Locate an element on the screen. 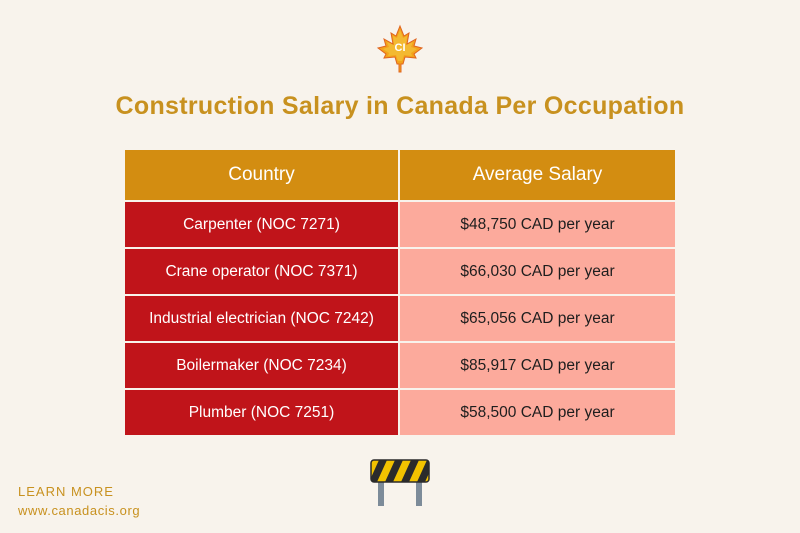 Image resolution: width=800 pixels, height=533 pixels. salary-cell: $66,030 CAD per year is located at coordinates (537, 272).